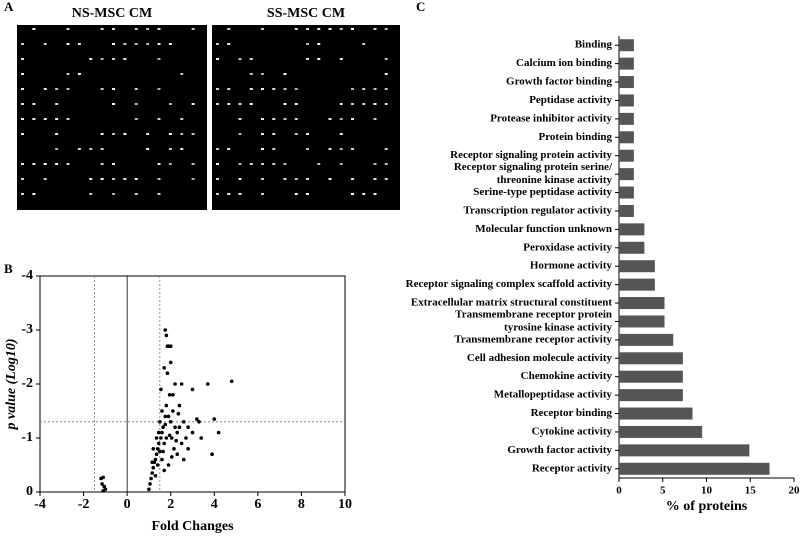  Describe the element at coordinates (794, 491) in the screenshot. I see `x-tick-label: 20` at that location.